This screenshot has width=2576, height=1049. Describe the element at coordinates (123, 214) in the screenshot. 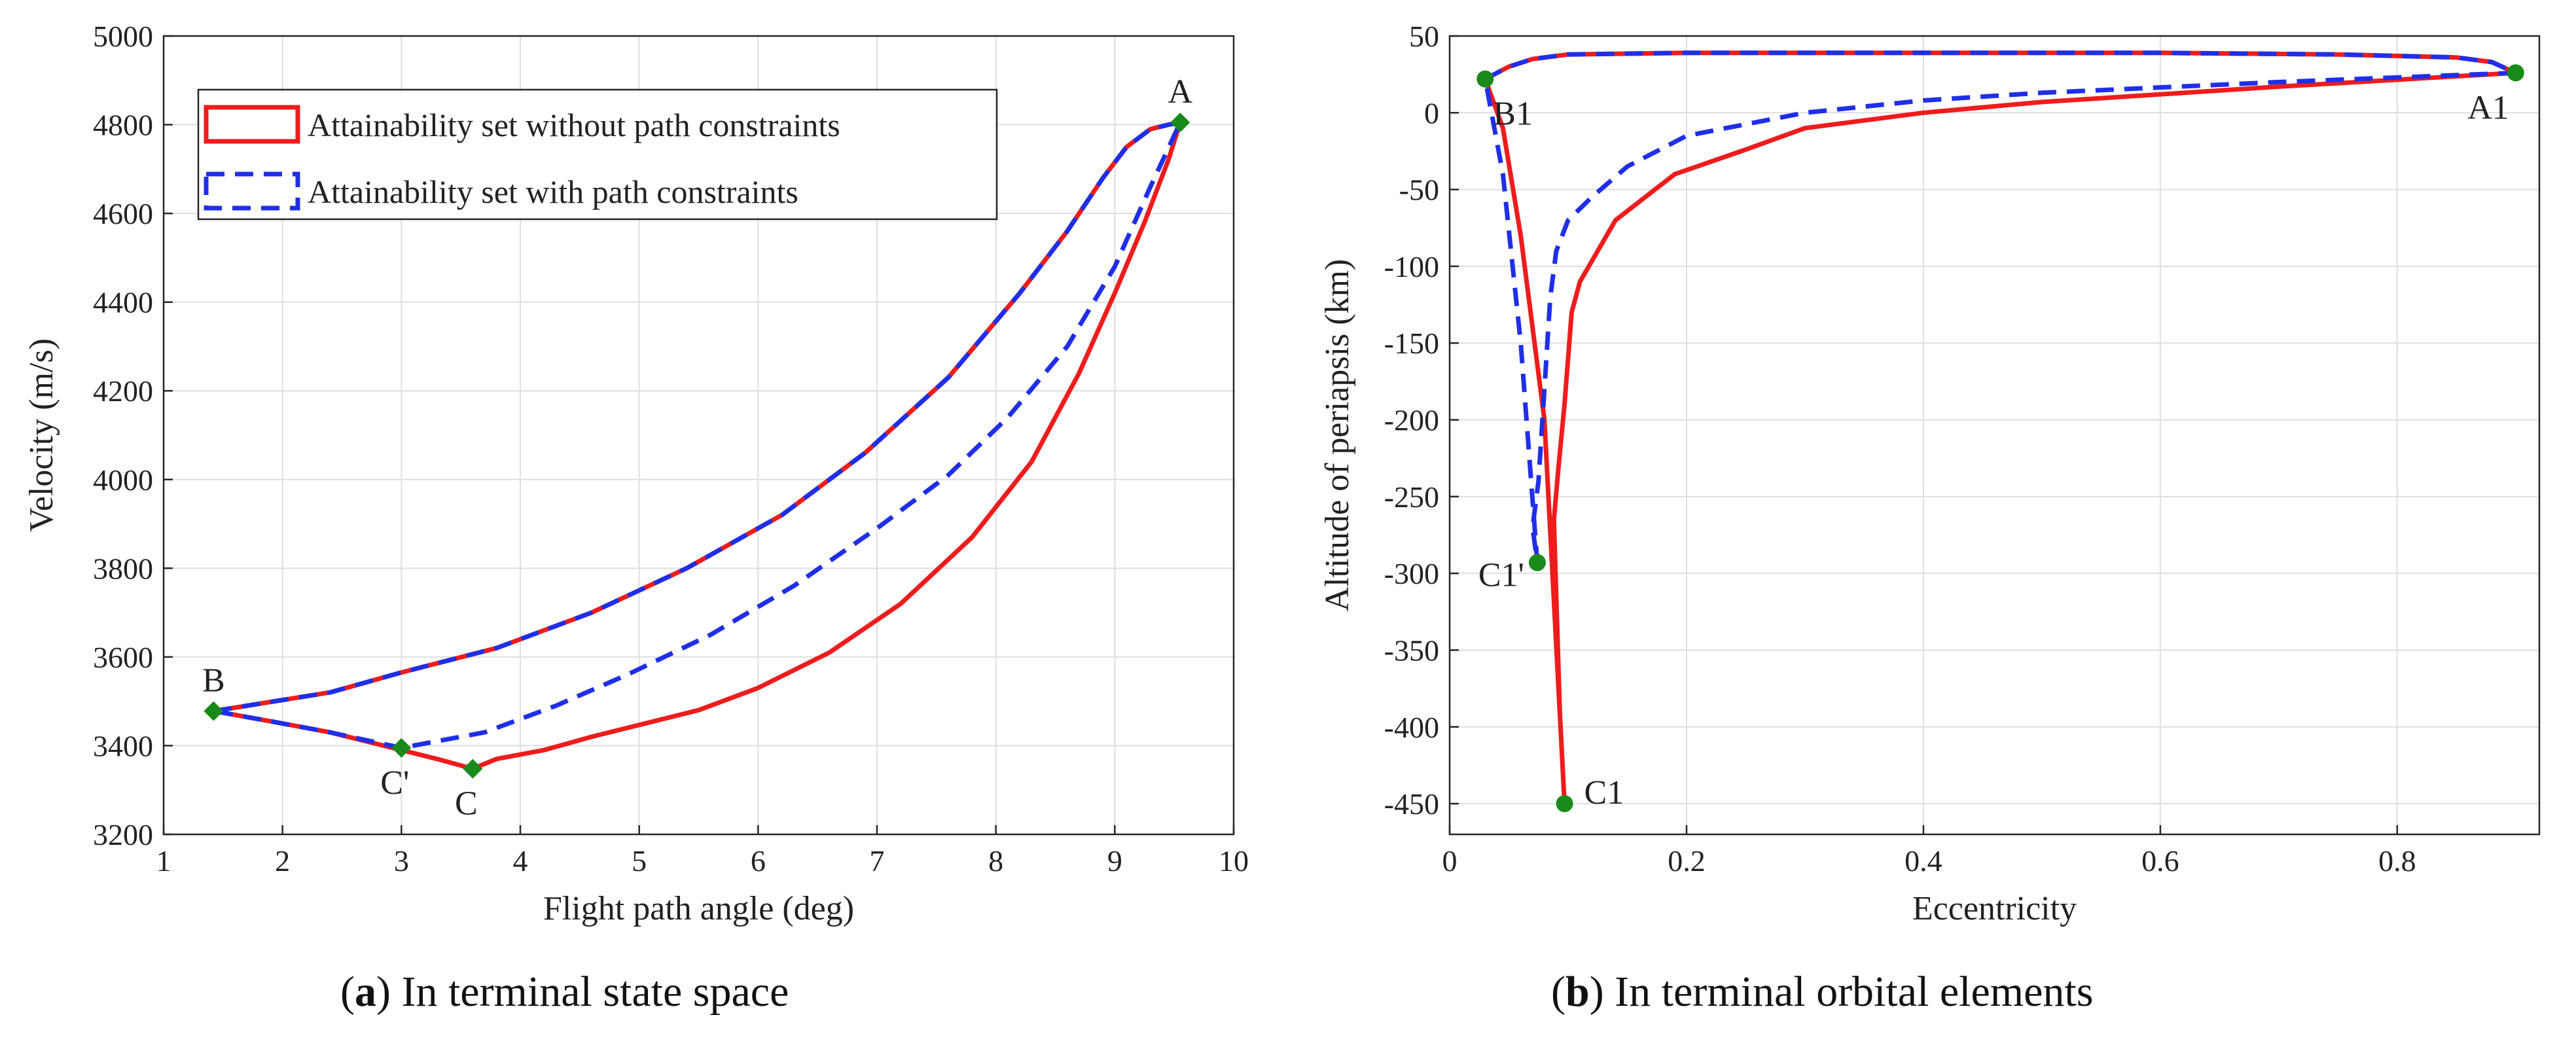

I see `y-tick-label: 4600` at that location.